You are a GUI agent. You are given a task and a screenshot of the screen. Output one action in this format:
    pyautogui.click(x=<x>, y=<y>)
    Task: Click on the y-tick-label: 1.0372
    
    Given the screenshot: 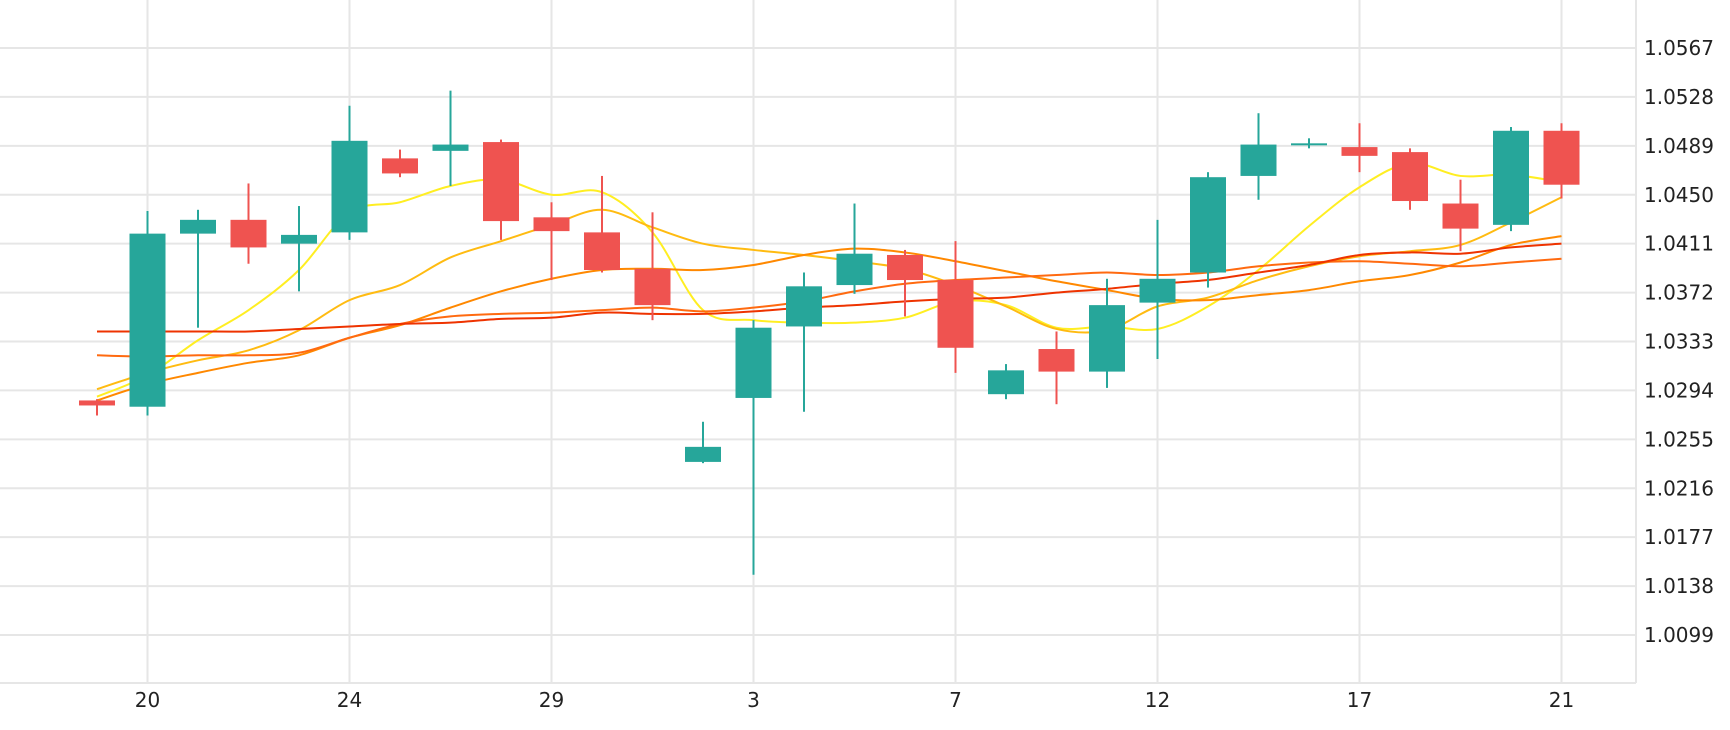 What is the action you would take?
    pyautogui.click(x=1679, y=293)
    